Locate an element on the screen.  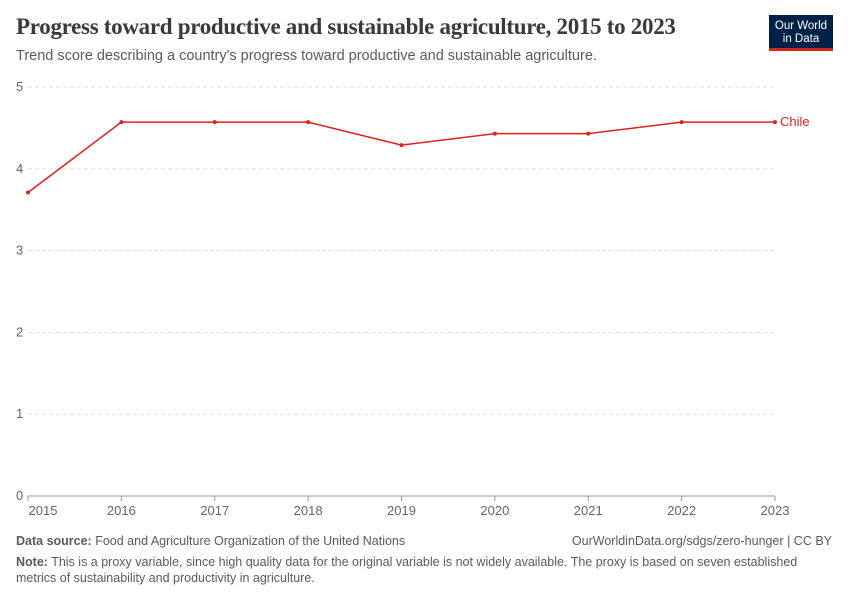
y-tick-label: 5 is located at coordinates (19, 86).